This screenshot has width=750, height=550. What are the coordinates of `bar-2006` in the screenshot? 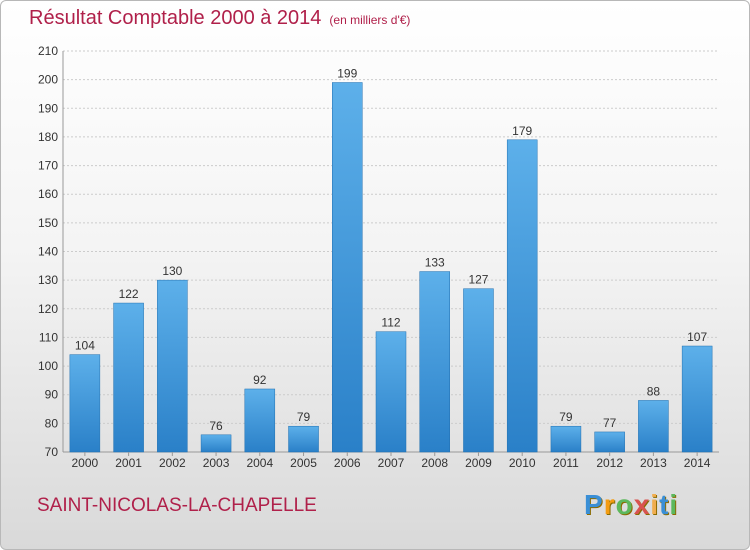 It's located at (347, 267).